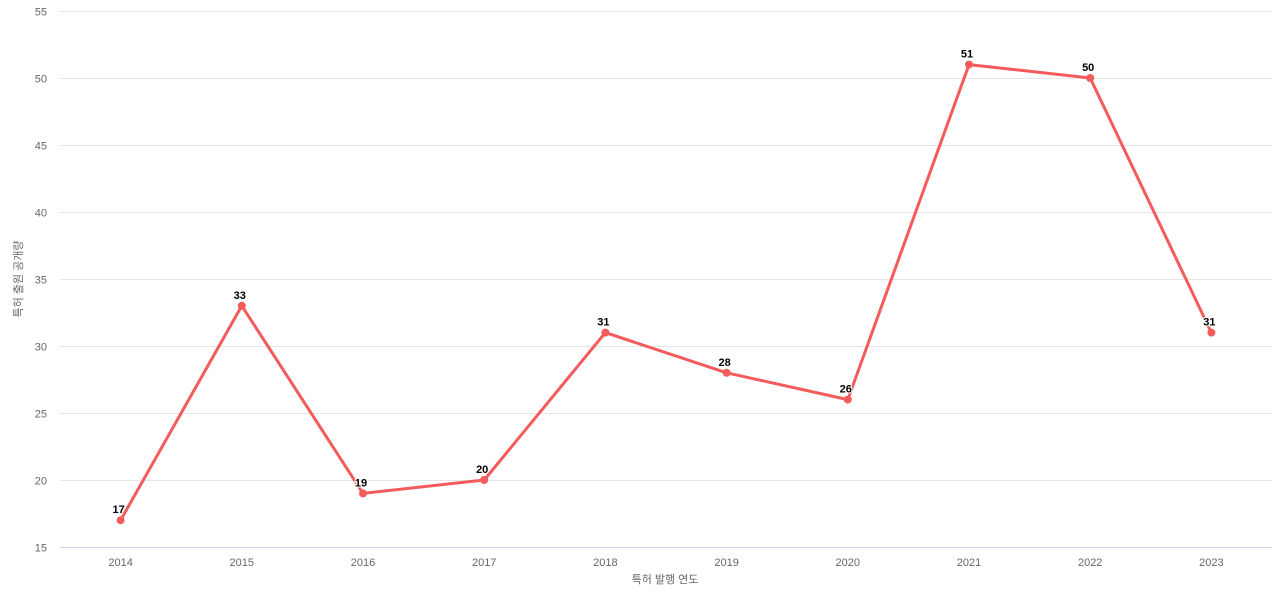 This screenshot has height=600, width=1280. What do you see at coordinates (242, 563) in the screenshot?
I see `x-tick-label: 2015` at bounding box center [242, 563].